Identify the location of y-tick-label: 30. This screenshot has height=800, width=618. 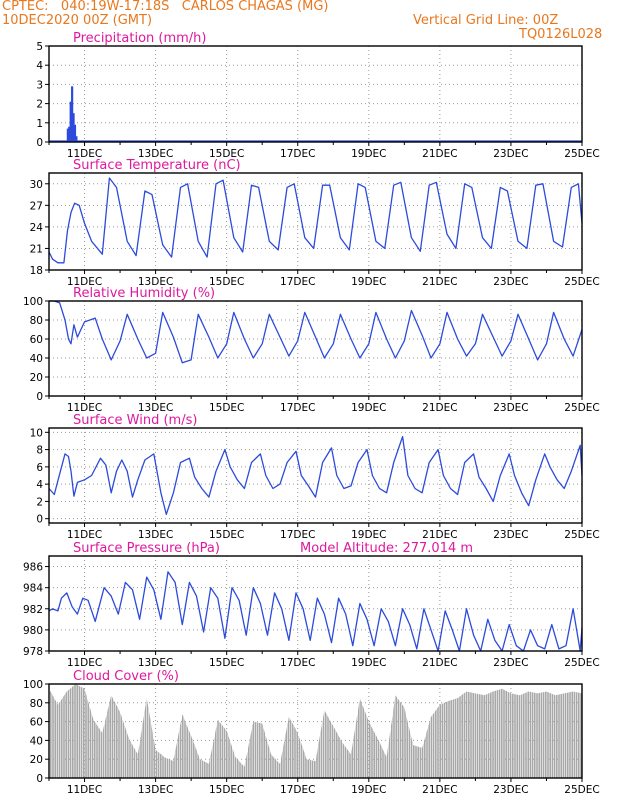
(36, 185).